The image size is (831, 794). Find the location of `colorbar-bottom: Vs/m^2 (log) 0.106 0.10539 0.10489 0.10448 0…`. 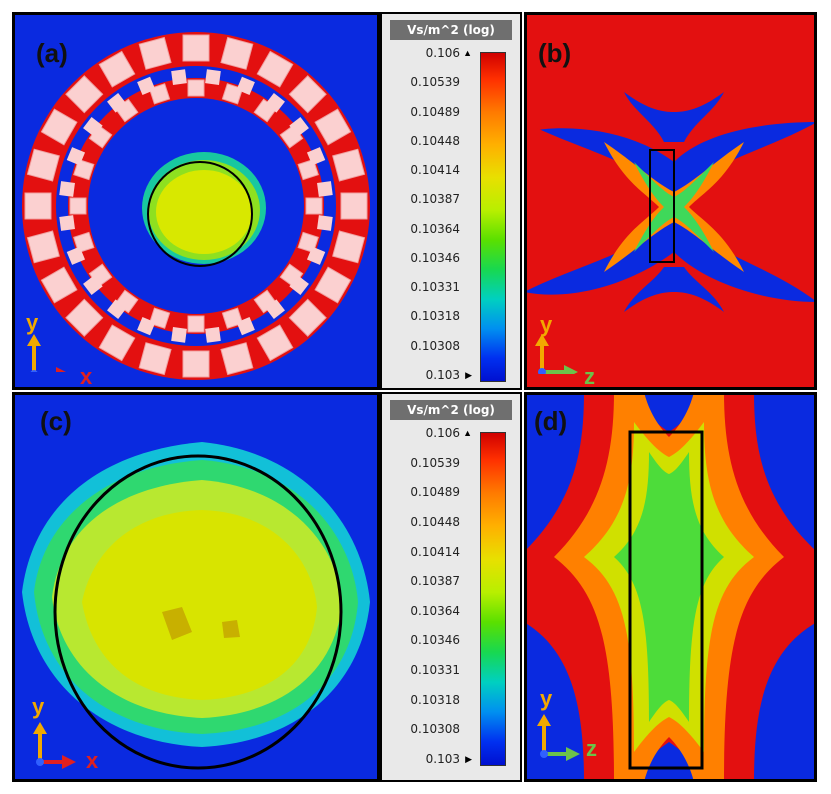

colorbar-bottom: Vs/m^2 (log) 0.106 0.10539 0.10489 0.10448 0… is located at coordinates (451, 587).